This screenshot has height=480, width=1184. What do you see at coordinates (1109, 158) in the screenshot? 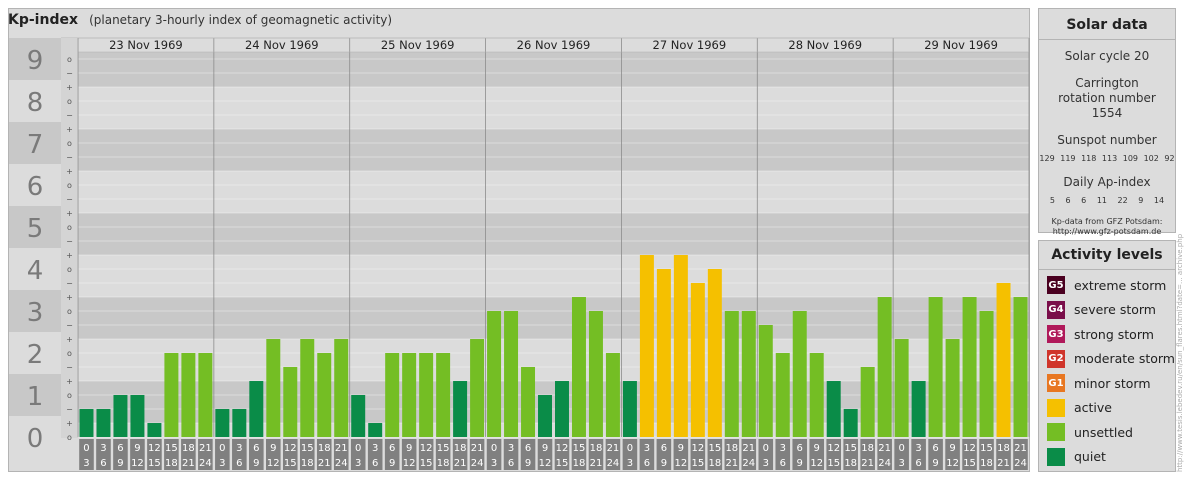
I see `sunspot-value: 113` at bounding box center [1109, 158].